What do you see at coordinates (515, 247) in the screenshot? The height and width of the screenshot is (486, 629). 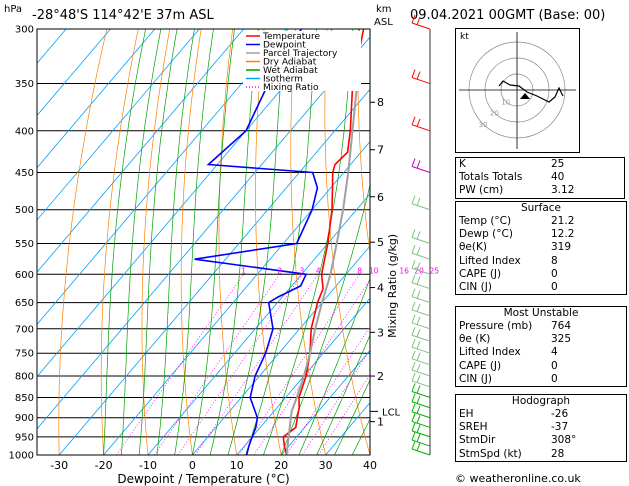 I see `surface-row: θe(K) 319` at bounding box center [515, 247].